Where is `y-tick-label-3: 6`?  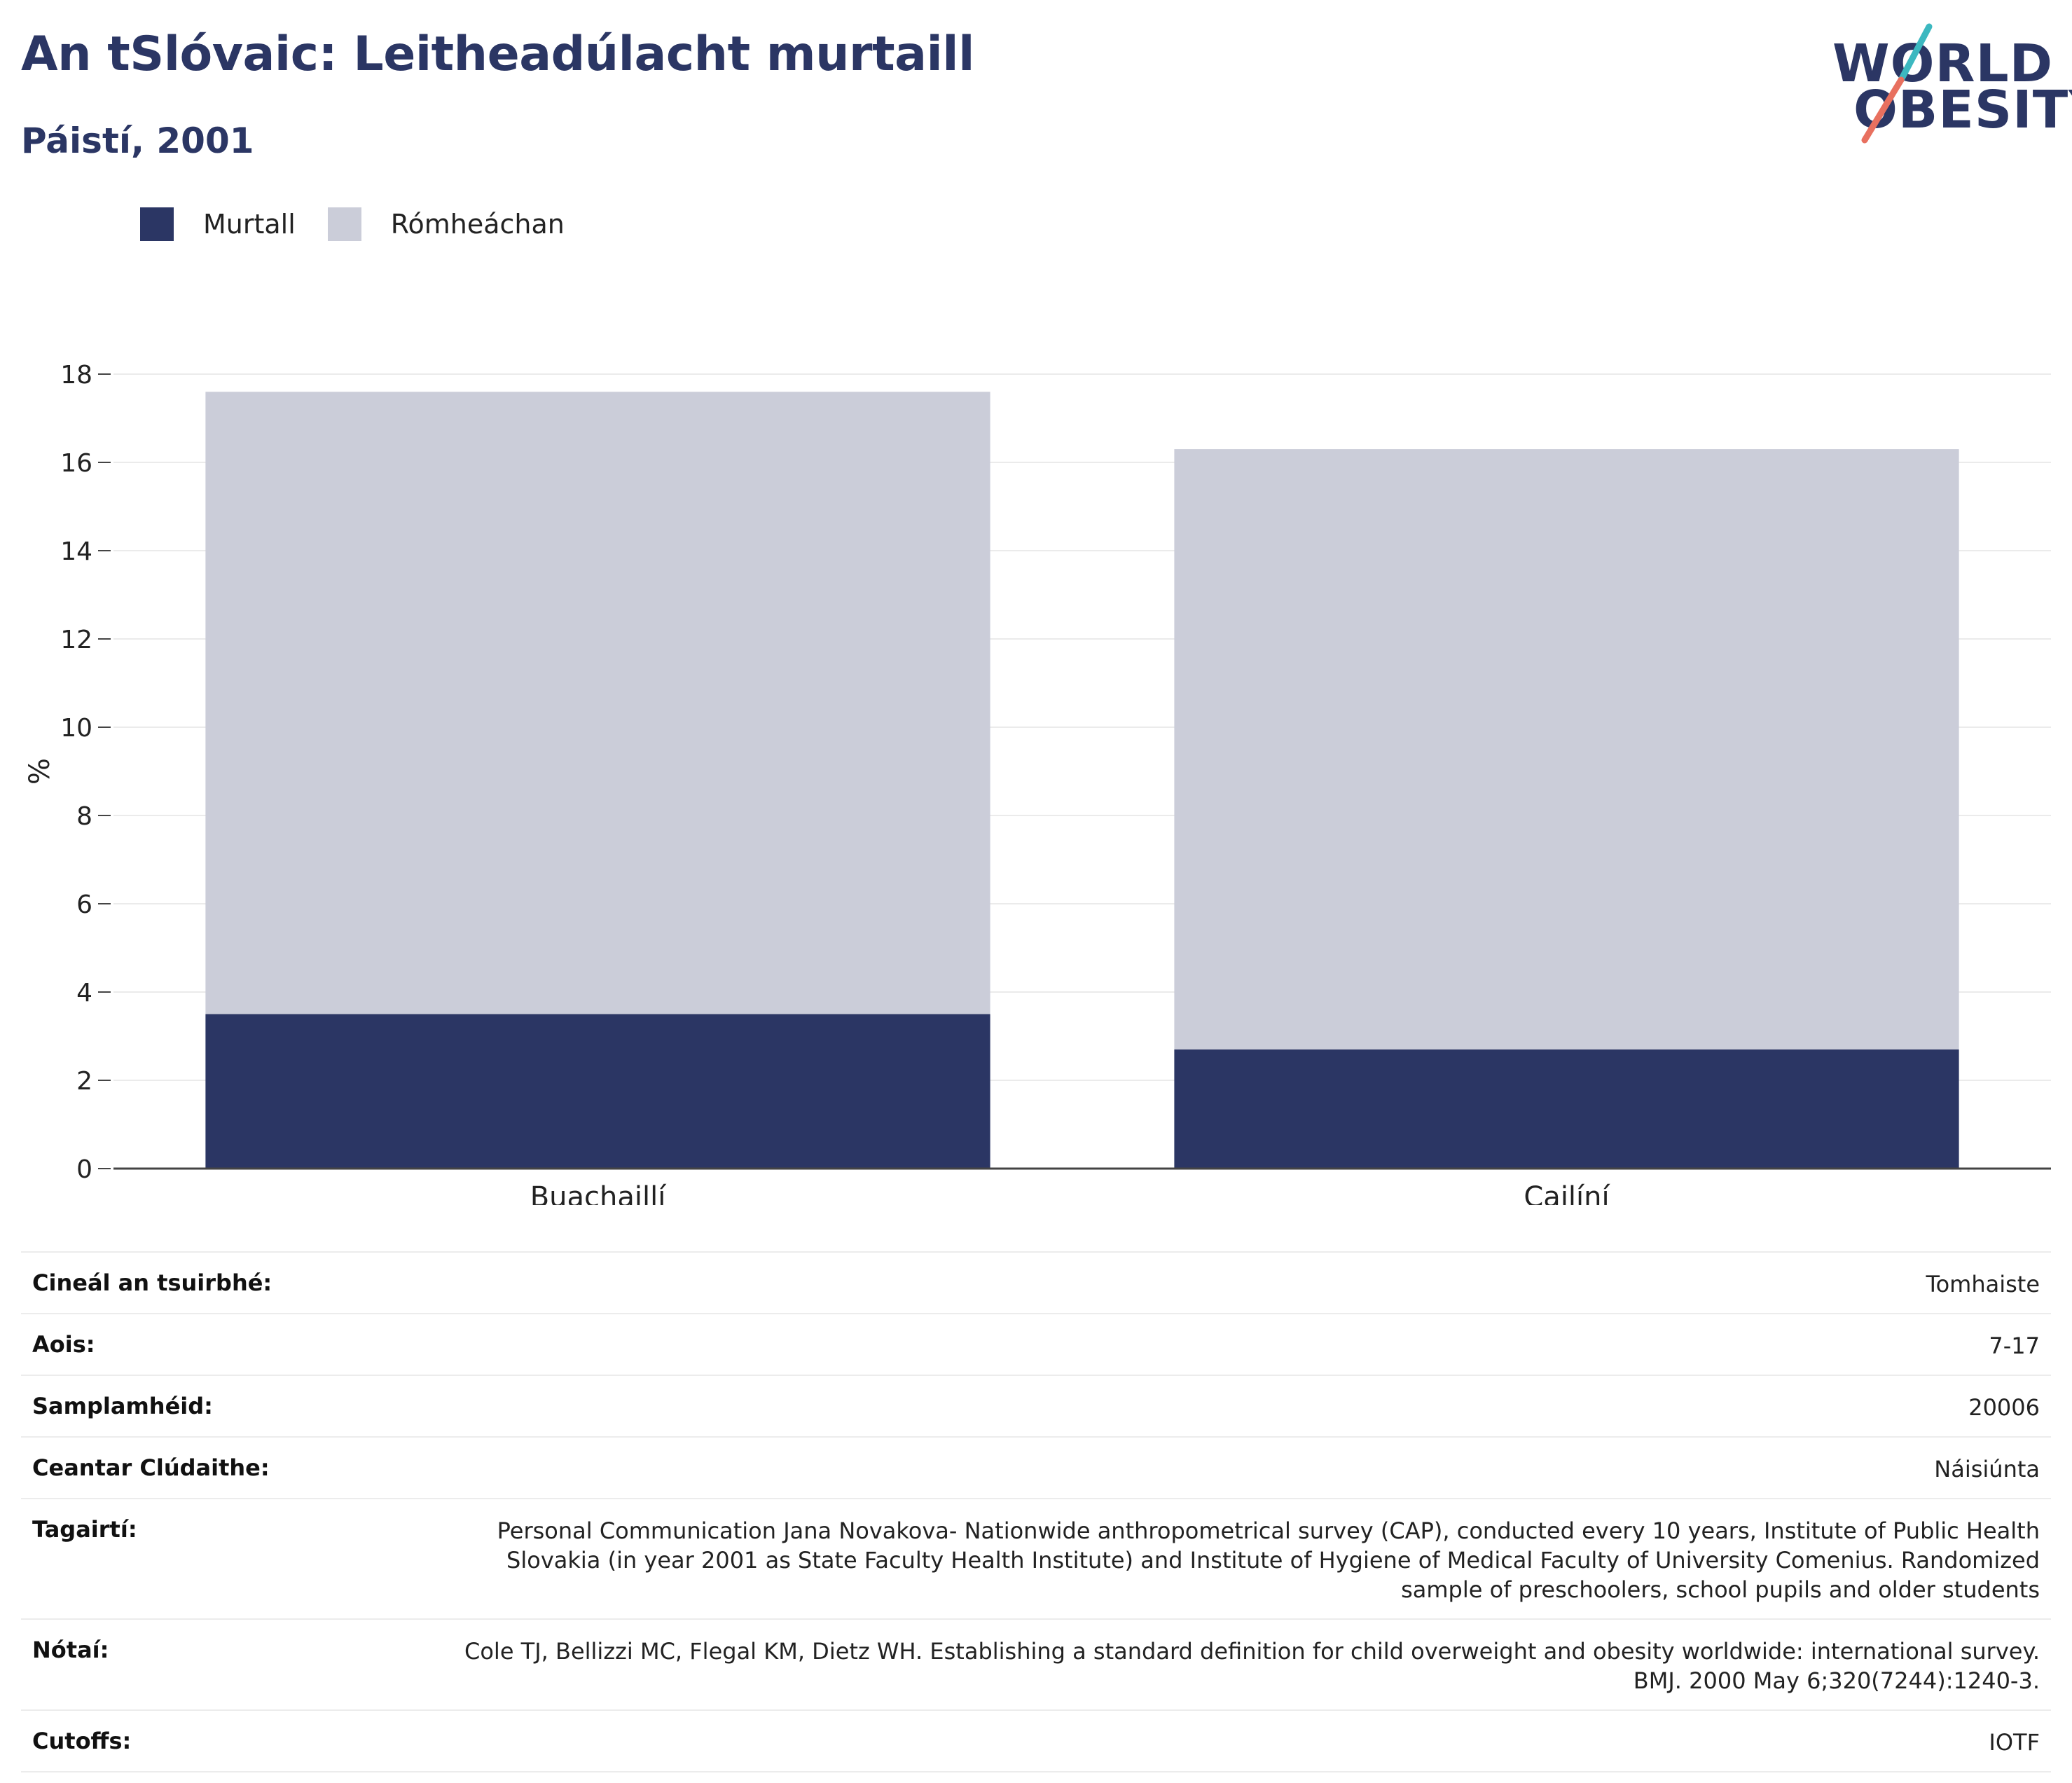
y-tick-label-3: 6 is located at coordinates (84, 905).